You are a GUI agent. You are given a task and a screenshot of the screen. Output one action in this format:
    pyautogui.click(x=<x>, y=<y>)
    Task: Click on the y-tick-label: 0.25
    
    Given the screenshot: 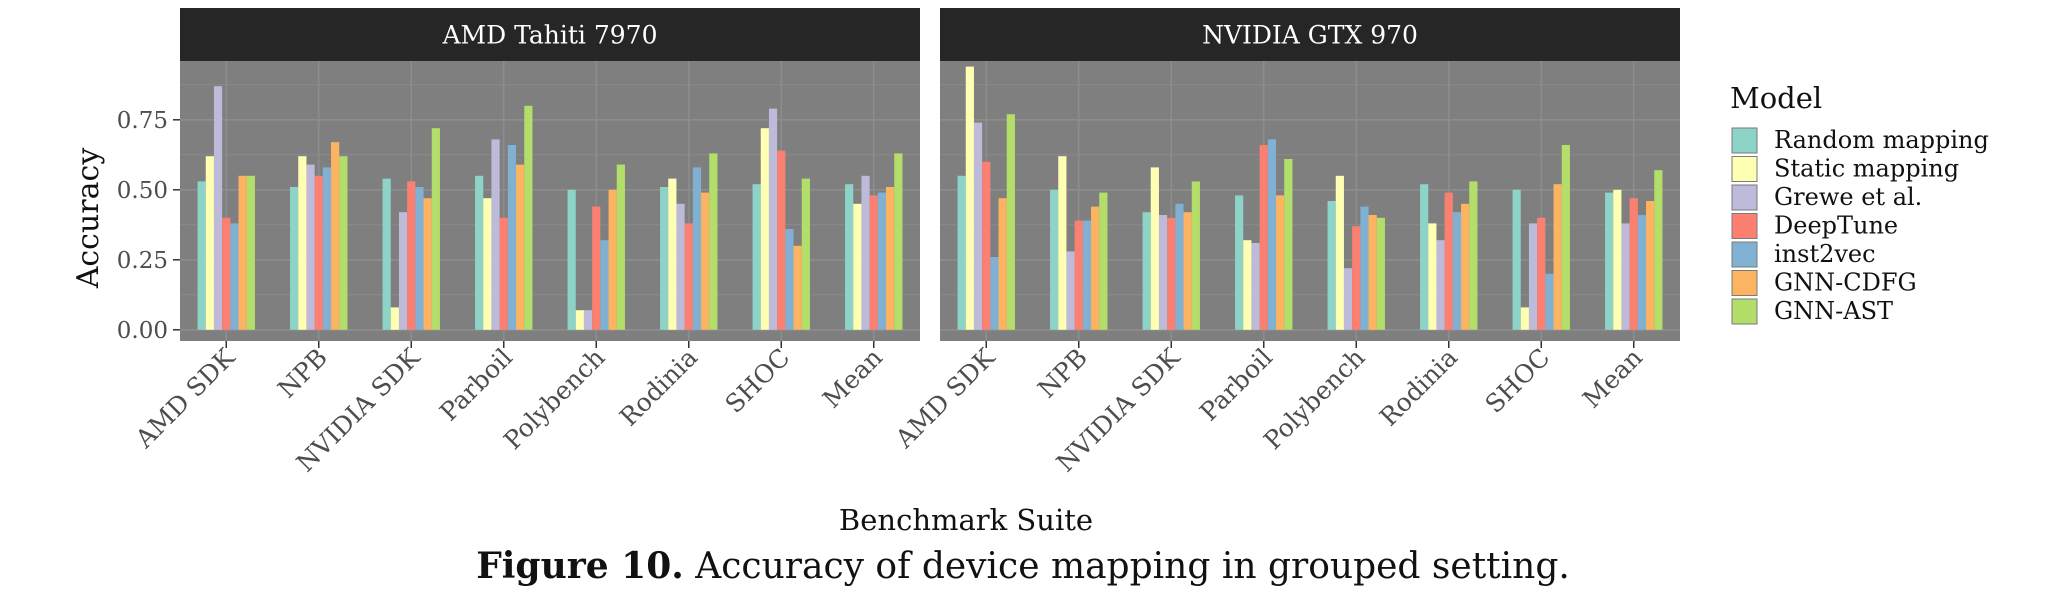 What is the action you would take?
    pyautogui.click(x=142, y=261)
    